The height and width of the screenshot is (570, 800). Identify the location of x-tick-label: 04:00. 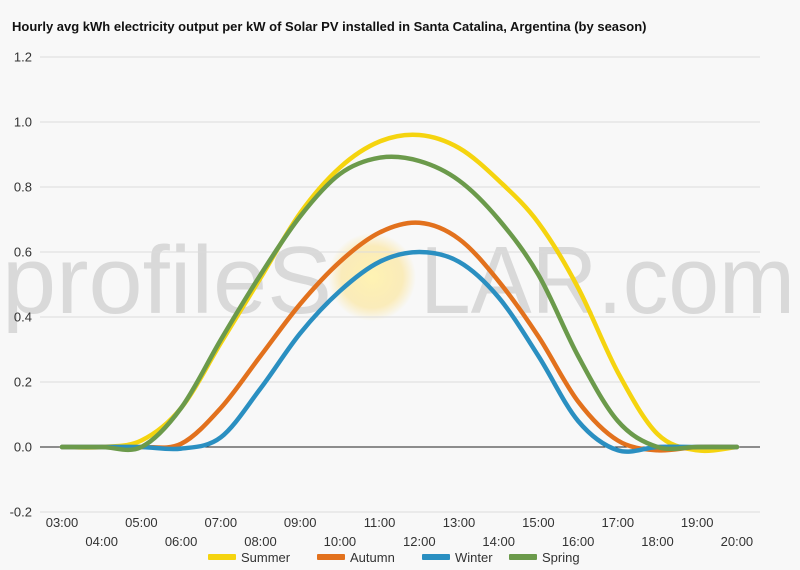
(101, 541).